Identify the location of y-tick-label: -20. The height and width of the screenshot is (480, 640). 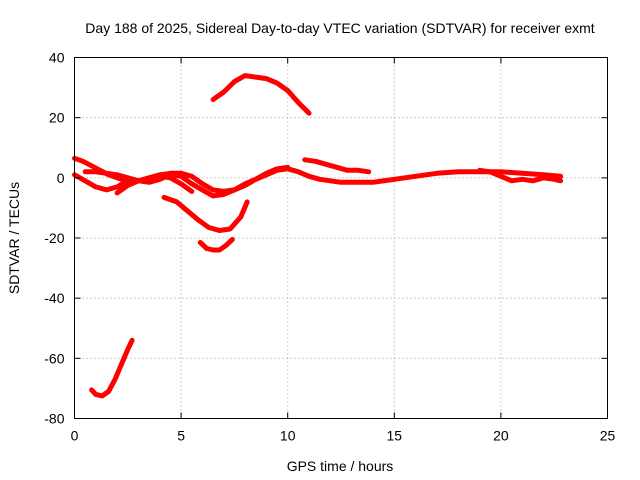
(54, 238).